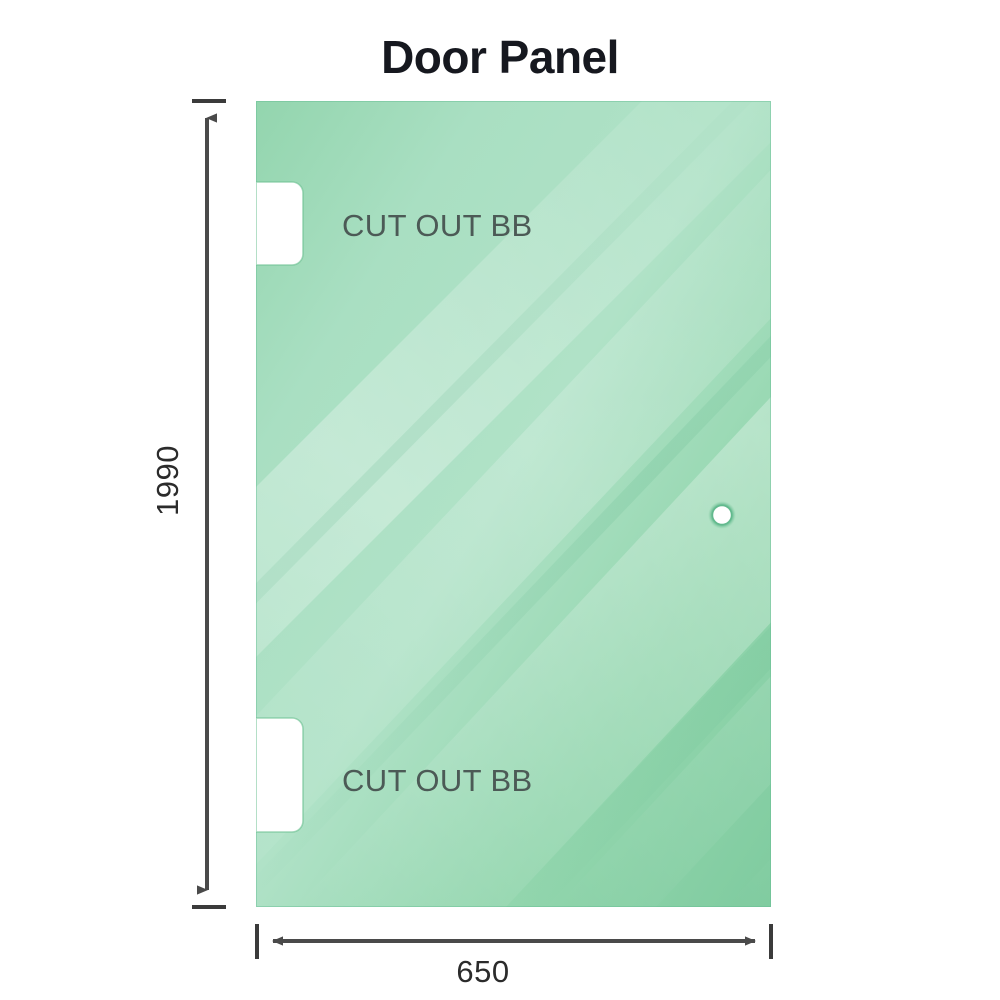  I want to click on height-dimension, so click(209, 504).